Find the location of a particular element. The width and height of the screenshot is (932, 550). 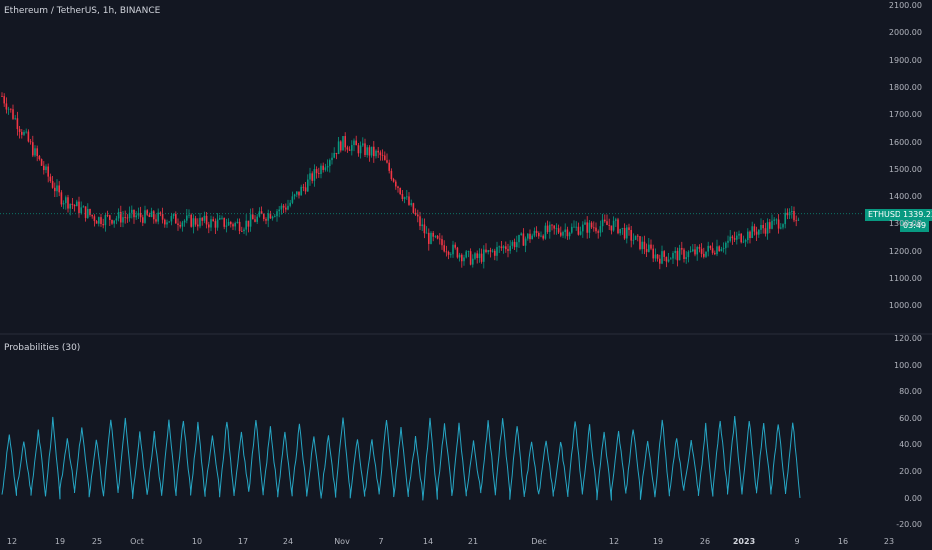

time-tick: 25 is located at coordinates (97, 541).